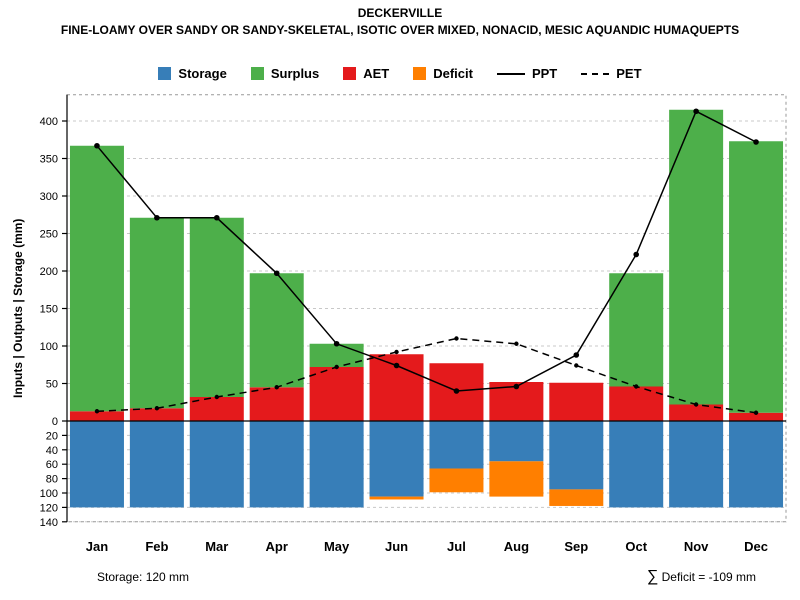  Describe the element at coordinates (276, 404) in the screenshot. I see `bar-aet-apr` at that location.